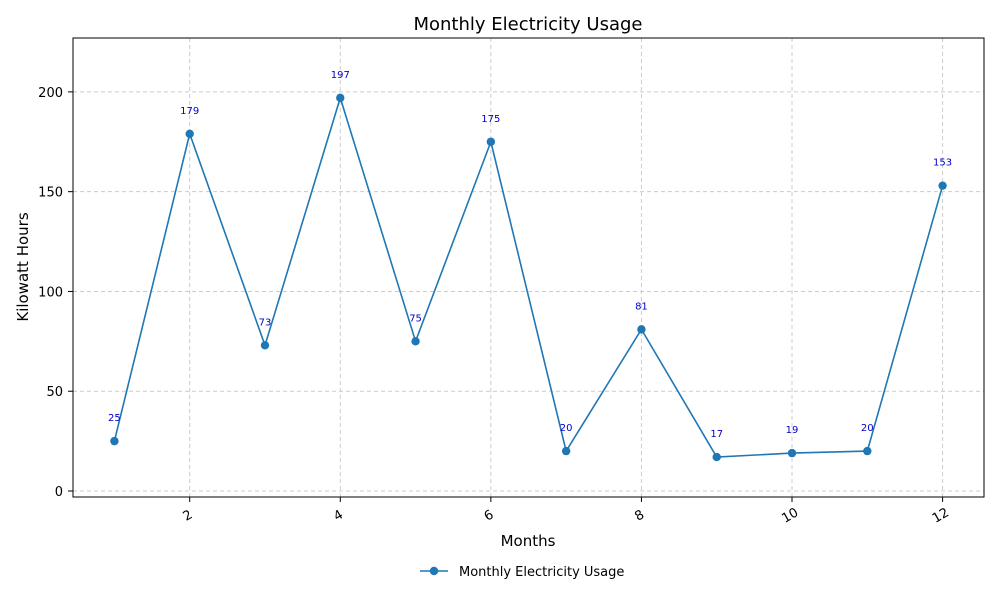 This screenshot has width=1000, height=600. I want to click on legend-marker, so click(434, 571).